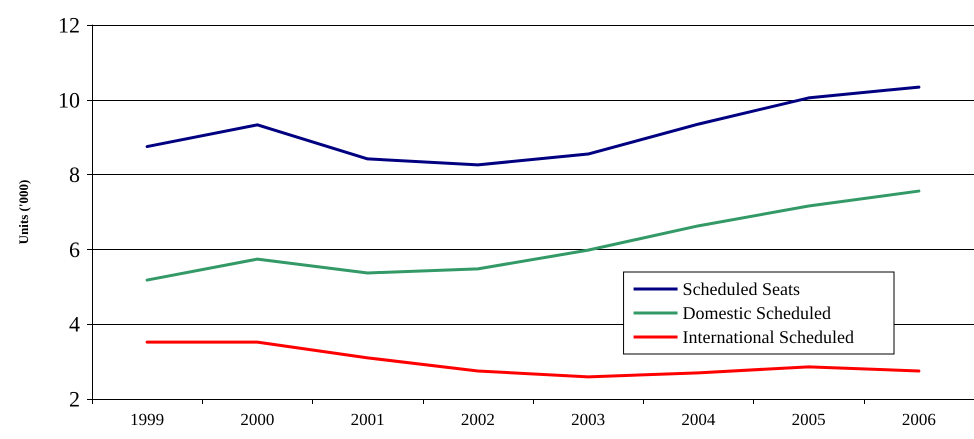 The width and height of the screenshot is (974, 439). Describe the element at coordinates (809, 419) in the screenshot. I see `x-tick-label: 2005` at that location.